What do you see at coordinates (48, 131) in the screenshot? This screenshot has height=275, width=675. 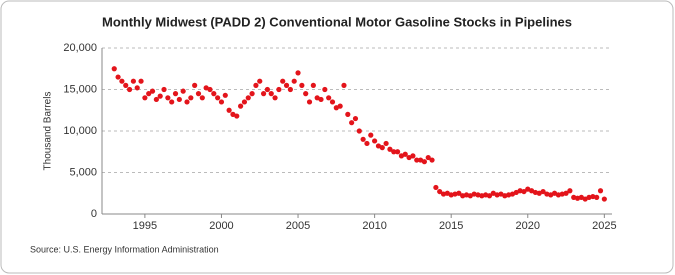 I see `y-axis-label: Thousand Barrels` at bounding box center [48, 131].